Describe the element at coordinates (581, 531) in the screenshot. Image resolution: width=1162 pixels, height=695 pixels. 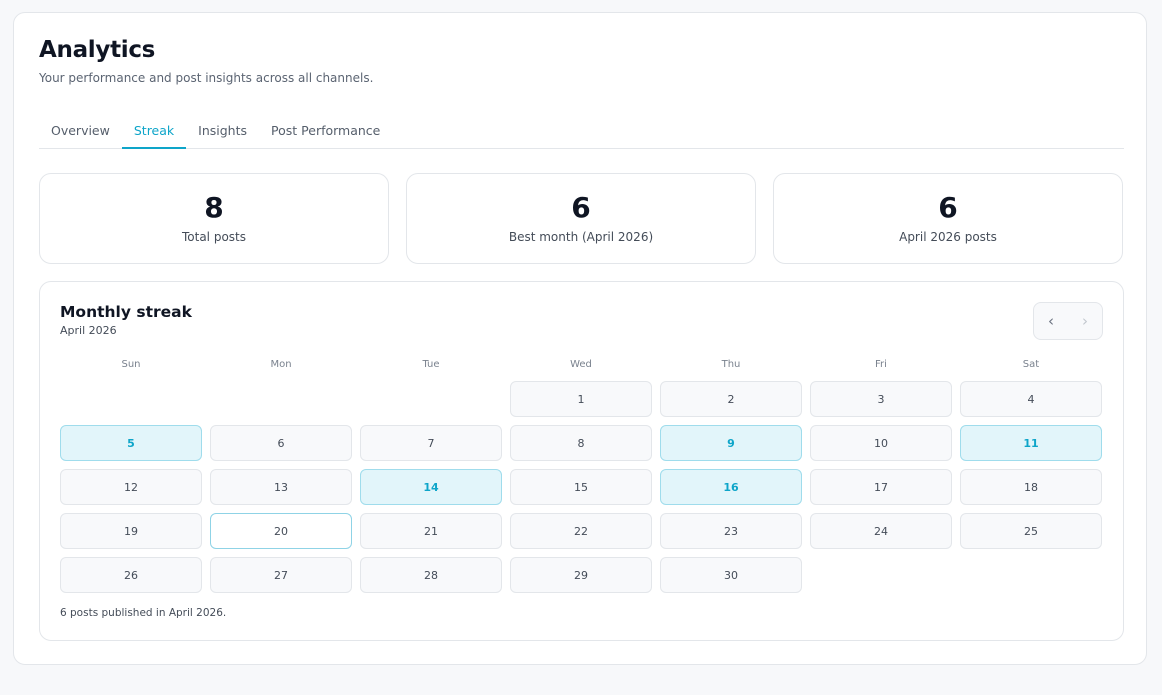
I see `calendar-day: 22` at that location.